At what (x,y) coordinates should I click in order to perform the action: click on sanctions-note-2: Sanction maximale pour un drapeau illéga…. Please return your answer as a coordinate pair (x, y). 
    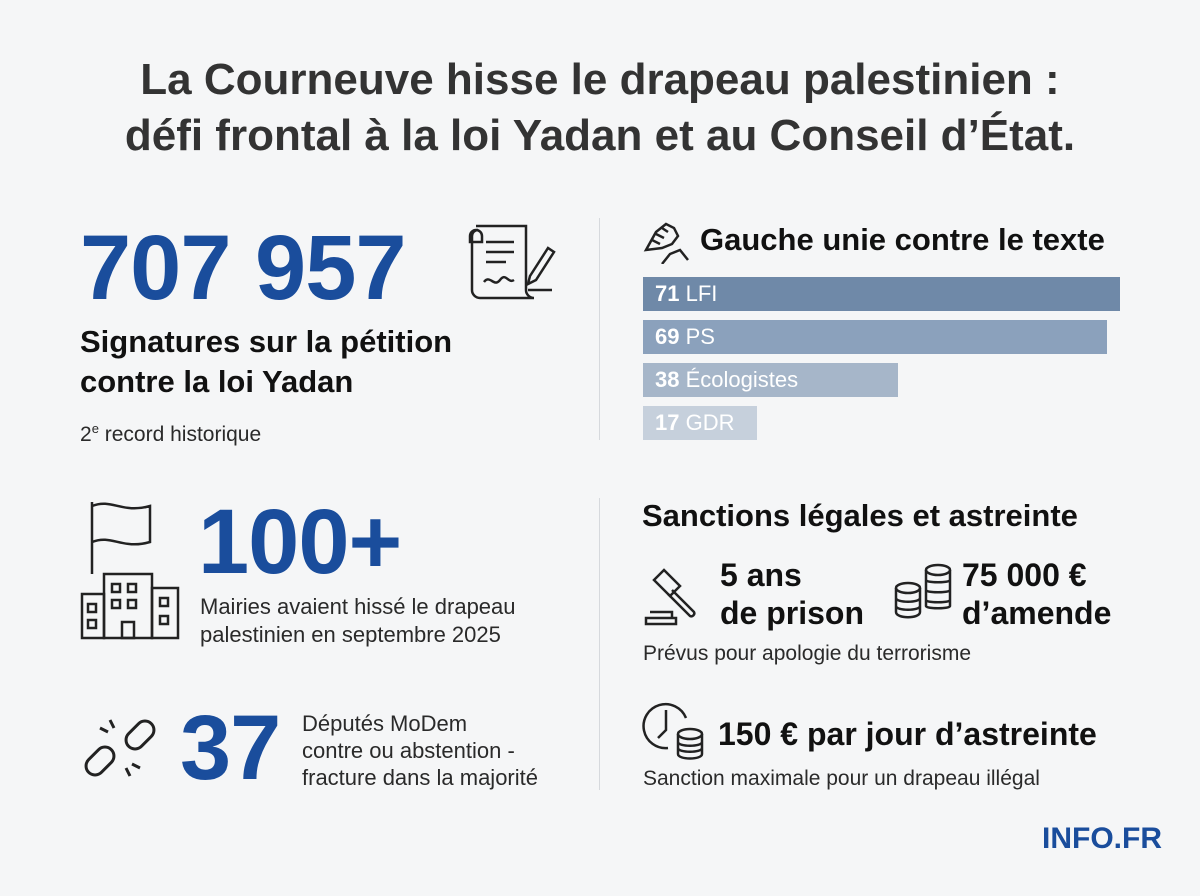
    Looking at the image, I should click on (841, 778).